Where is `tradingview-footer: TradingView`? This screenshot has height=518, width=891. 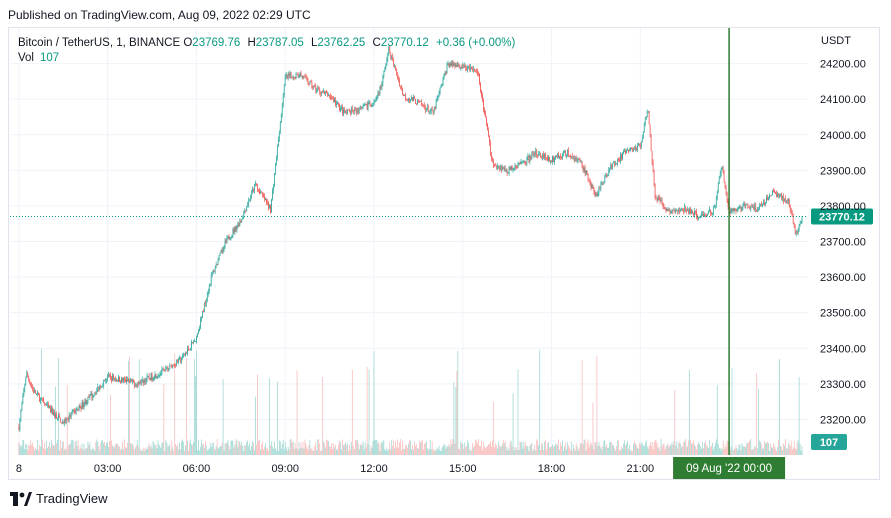 tradingview-footer: TradingView is located at coordinates (59, 498).